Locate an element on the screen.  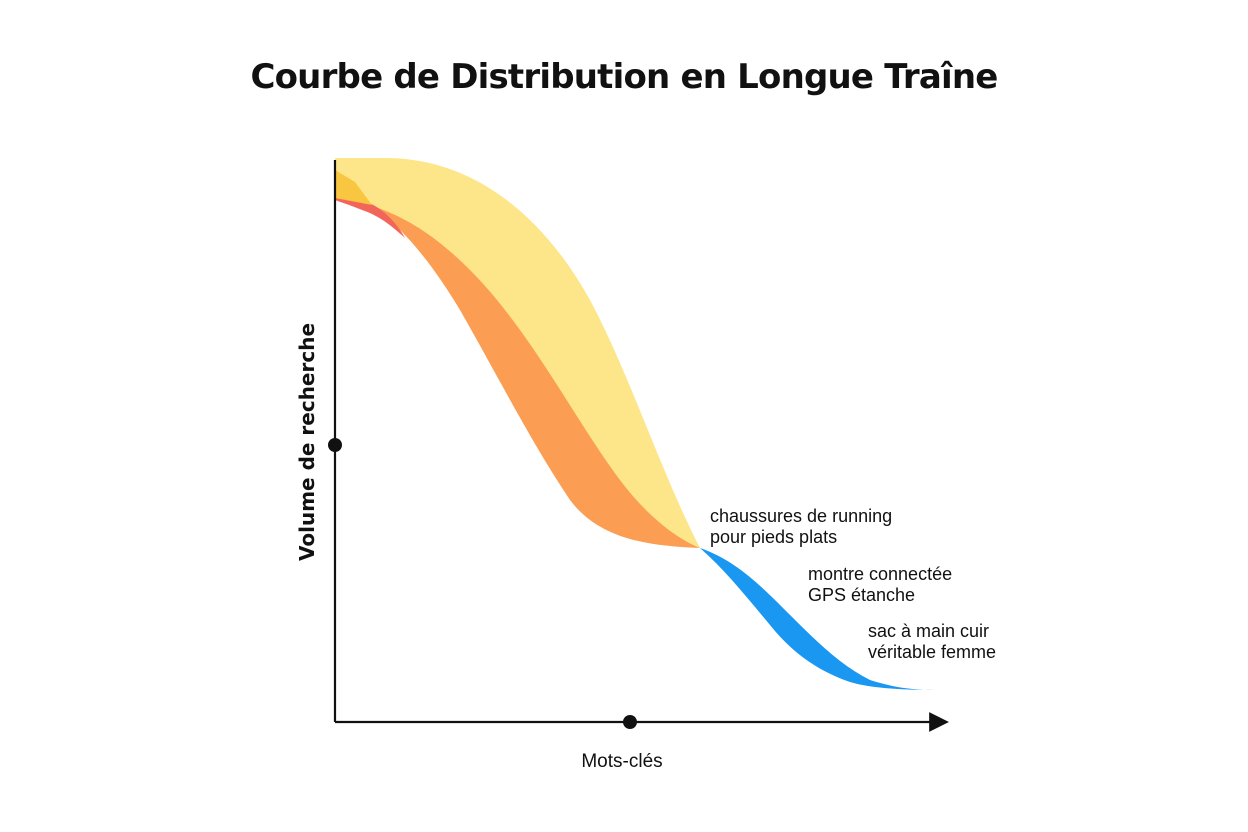
annotation-2-line-1: montre connectée is located at coordinates (880, 574).